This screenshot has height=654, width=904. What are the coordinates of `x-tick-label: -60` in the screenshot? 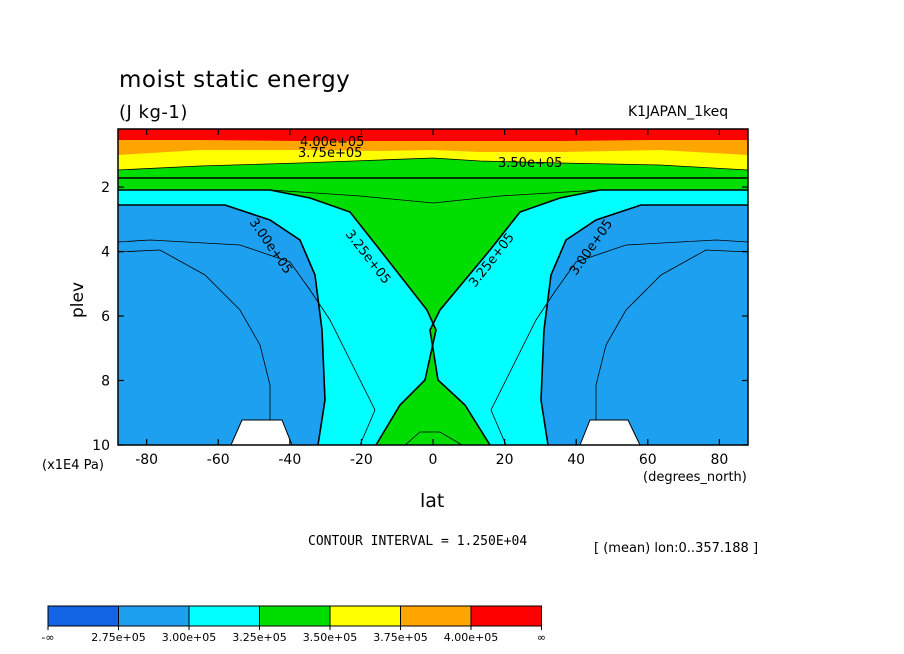 It's located at (218, 460).